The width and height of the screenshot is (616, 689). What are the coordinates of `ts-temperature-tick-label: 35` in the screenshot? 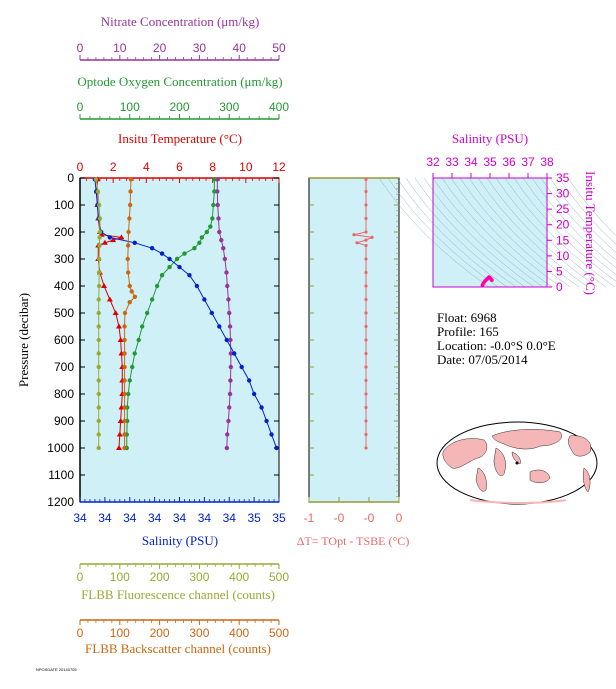 It's located at (563, 178).